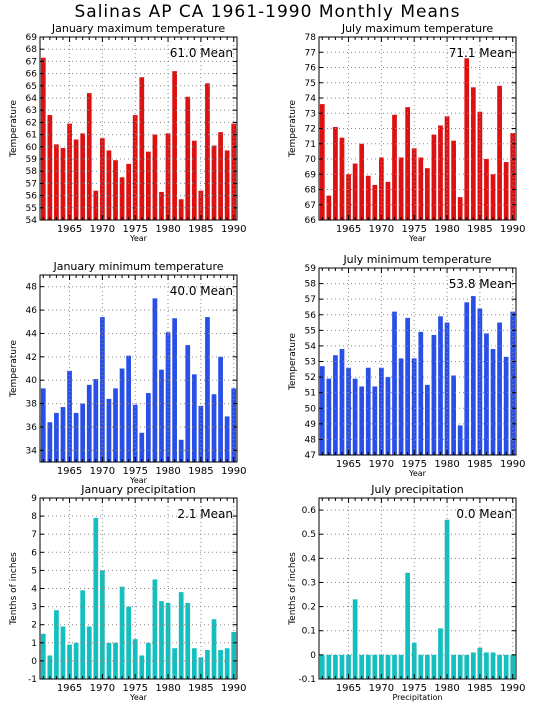  Describe the element at coordinates (69, 471) in the screenshot. I see `x-tick-label: 1965` at that location.